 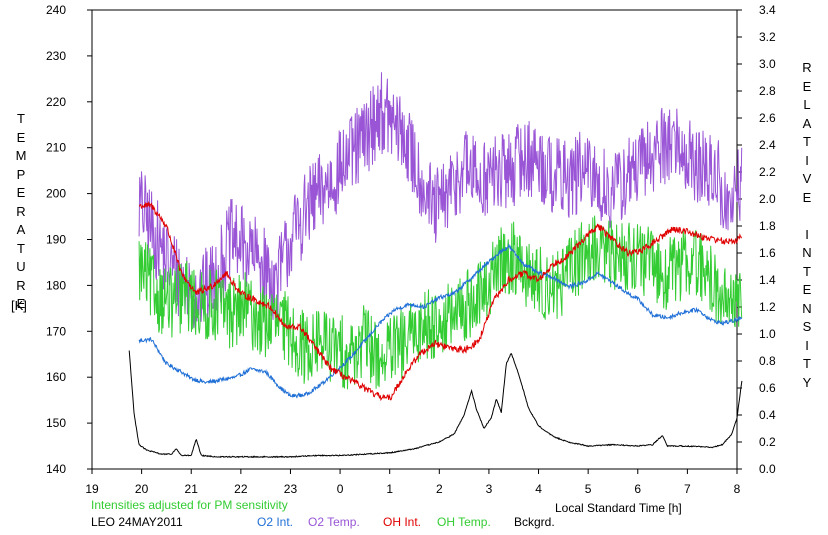 What do you see at coordinates (56, 194) in the screenshot?
I see `left-tick-label: 200` at bounding box center [56, 194].